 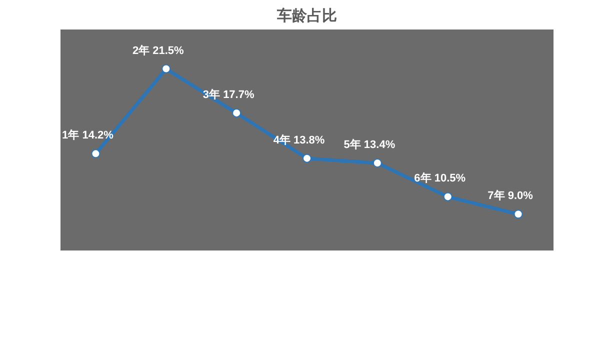 What do you see at coordinates (370, 144) in the screenshot?
I see `data-label: 5年 13.4%` at bounding box center [370, 144].